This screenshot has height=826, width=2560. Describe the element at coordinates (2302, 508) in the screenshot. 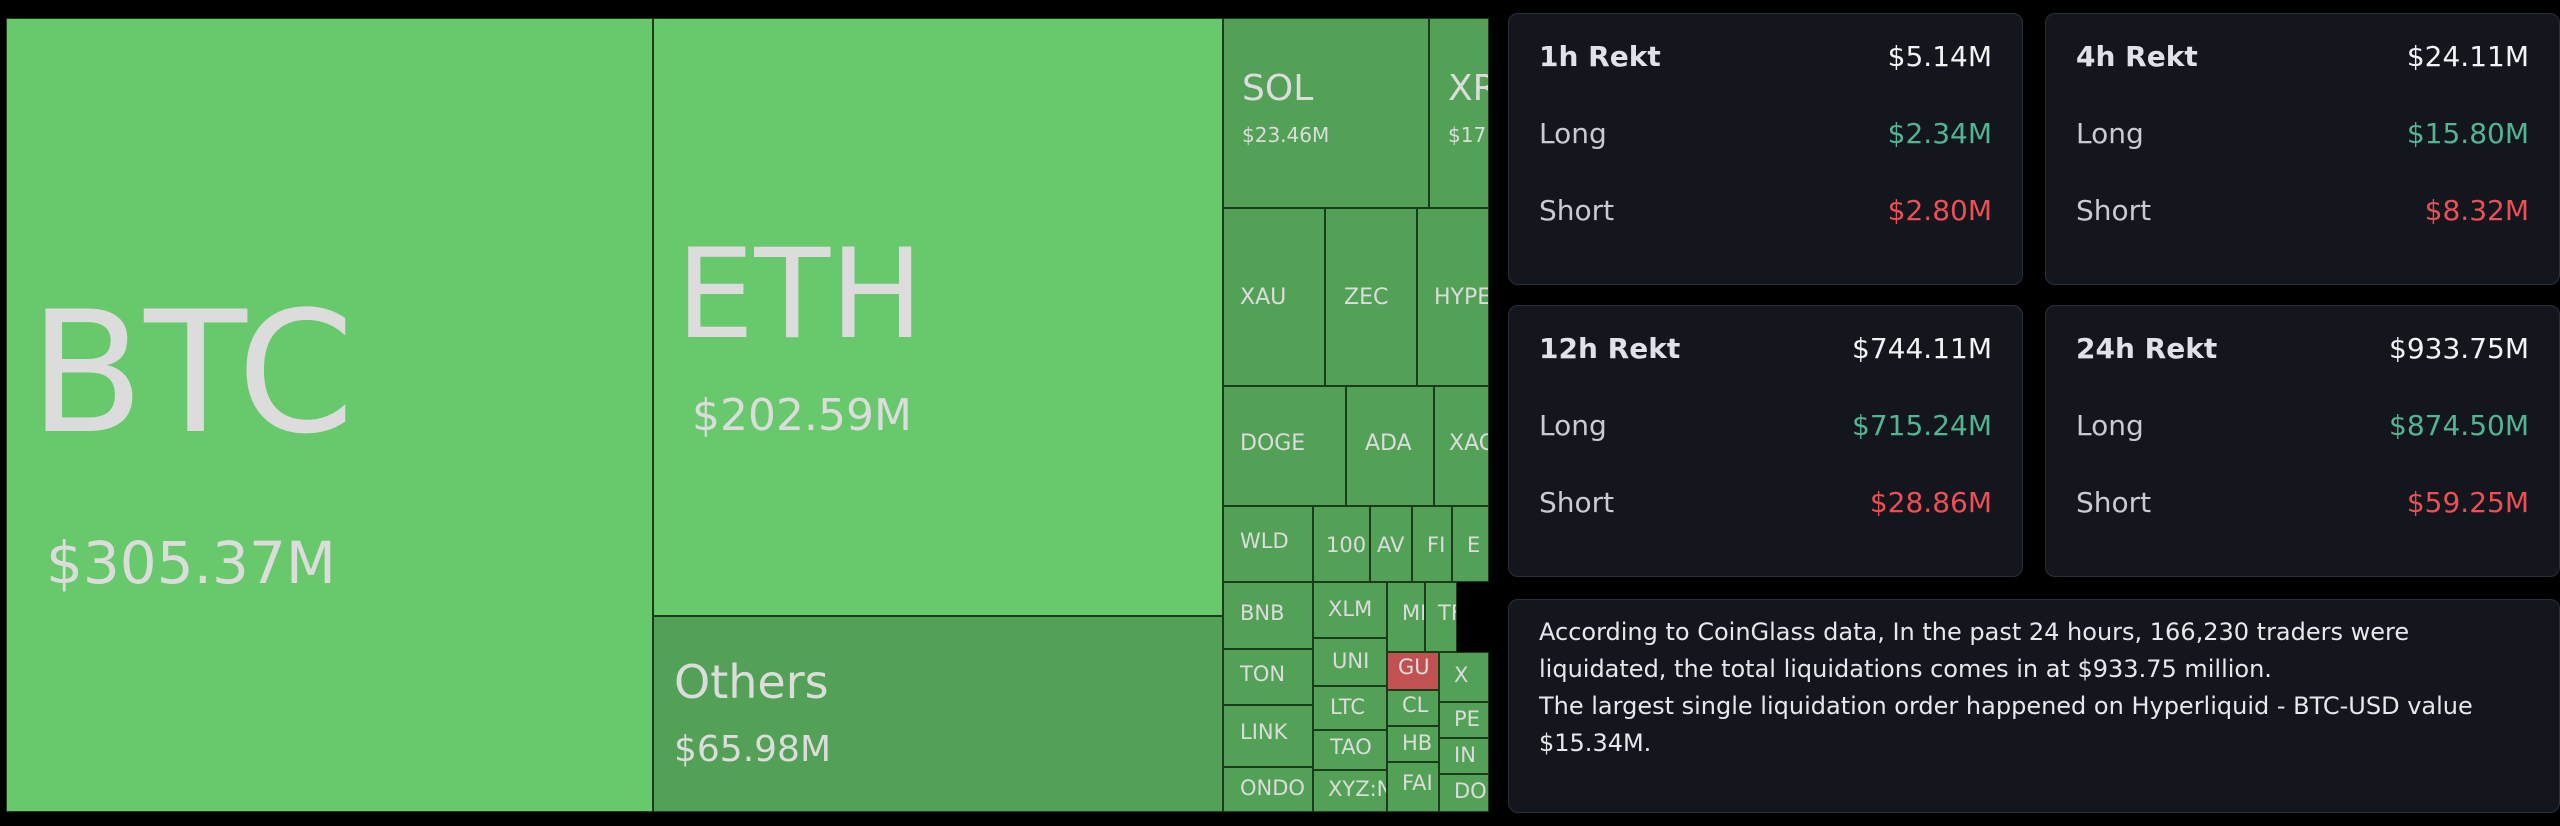

I see `rekt-row-short: Short $59.25M` at that location.